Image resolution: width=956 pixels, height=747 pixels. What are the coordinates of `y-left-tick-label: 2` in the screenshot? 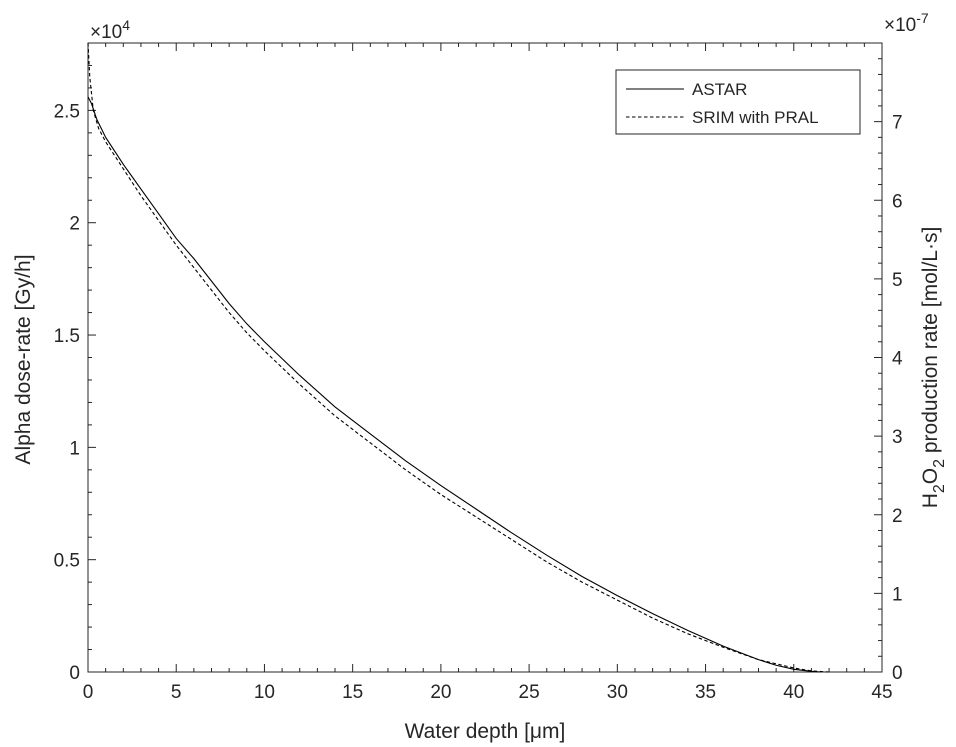 It's located at (74, 224).